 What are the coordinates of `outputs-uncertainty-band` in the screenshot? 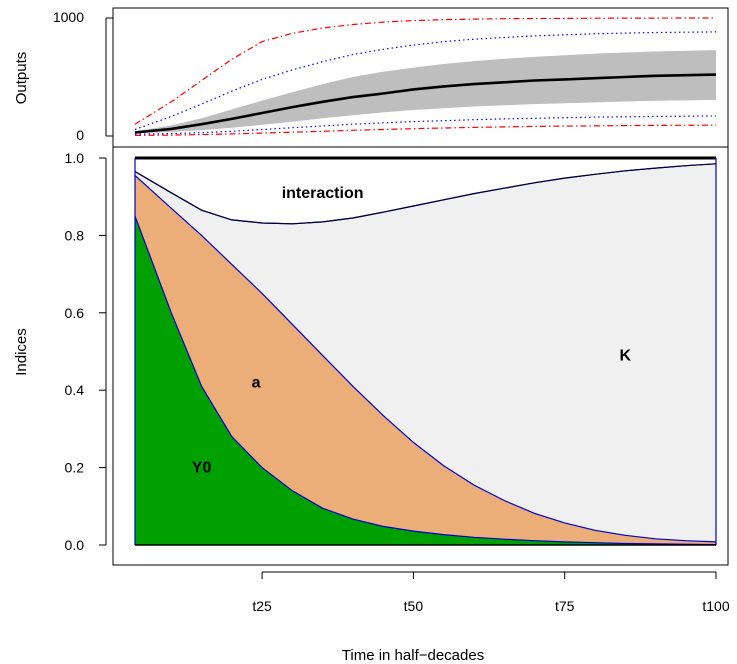 It's located at (425, 92).